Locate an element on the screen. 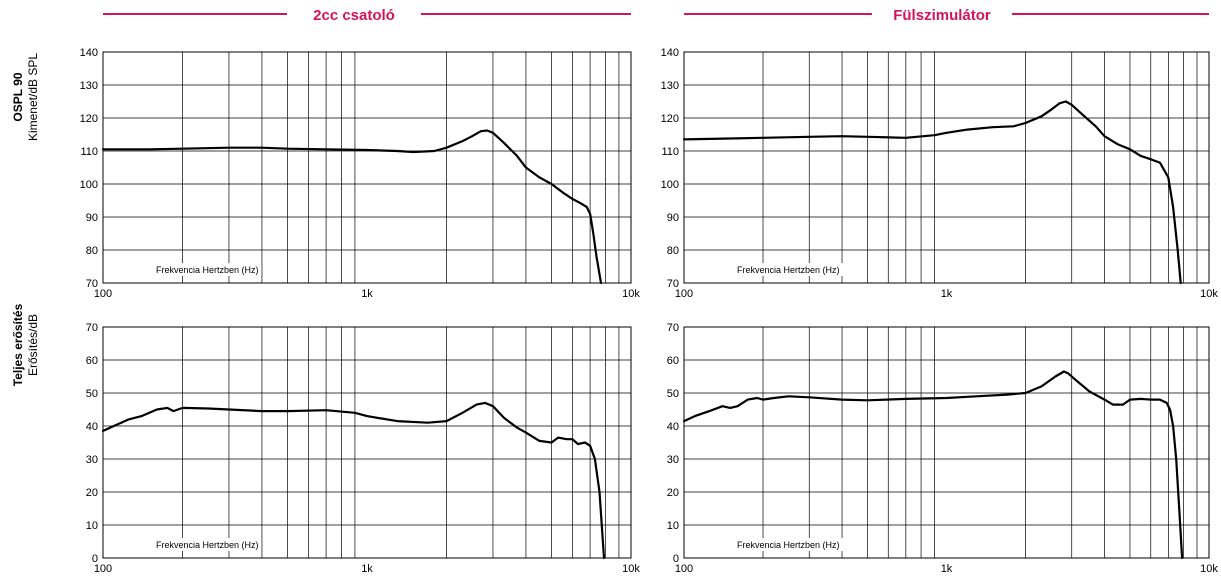 This screenshot has height=585, width=1221. column-header-right: Fülszimulátor is located at coordinates (946, 15).